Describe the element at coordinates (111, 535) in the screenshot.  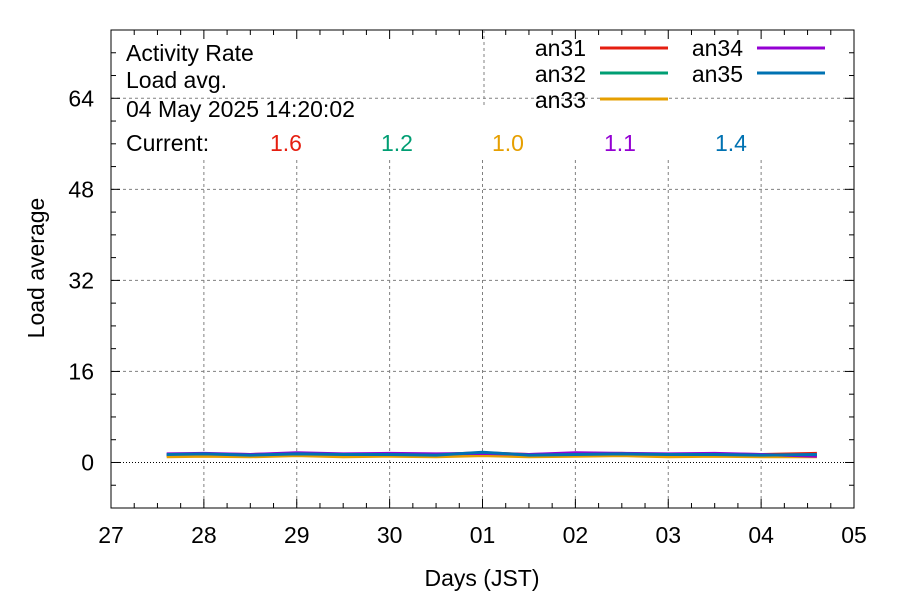
I see `x-tick-label: 27` at that location.